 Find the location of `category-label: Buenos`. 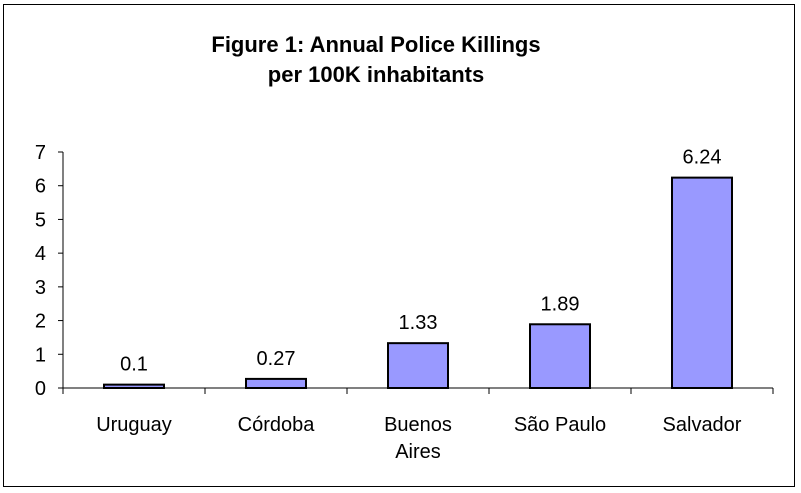

category-label: Buenos is located at coordinates (418, 425).